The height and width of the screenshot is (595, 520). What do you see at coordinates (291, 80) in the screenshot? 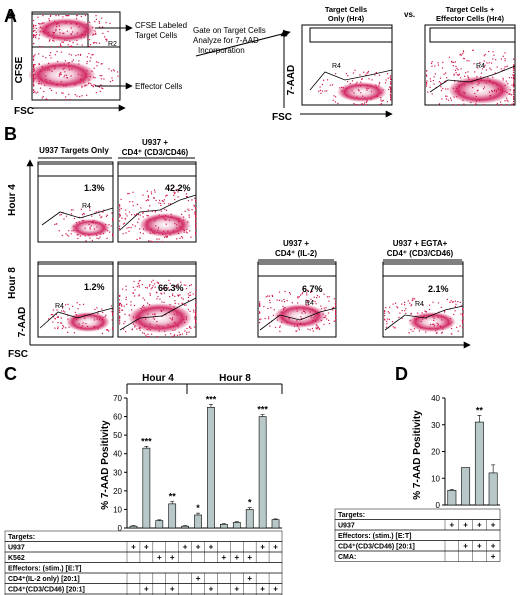
I see `panel-a-ylabel2: 7-AAD` at bounding box center [291, 80].